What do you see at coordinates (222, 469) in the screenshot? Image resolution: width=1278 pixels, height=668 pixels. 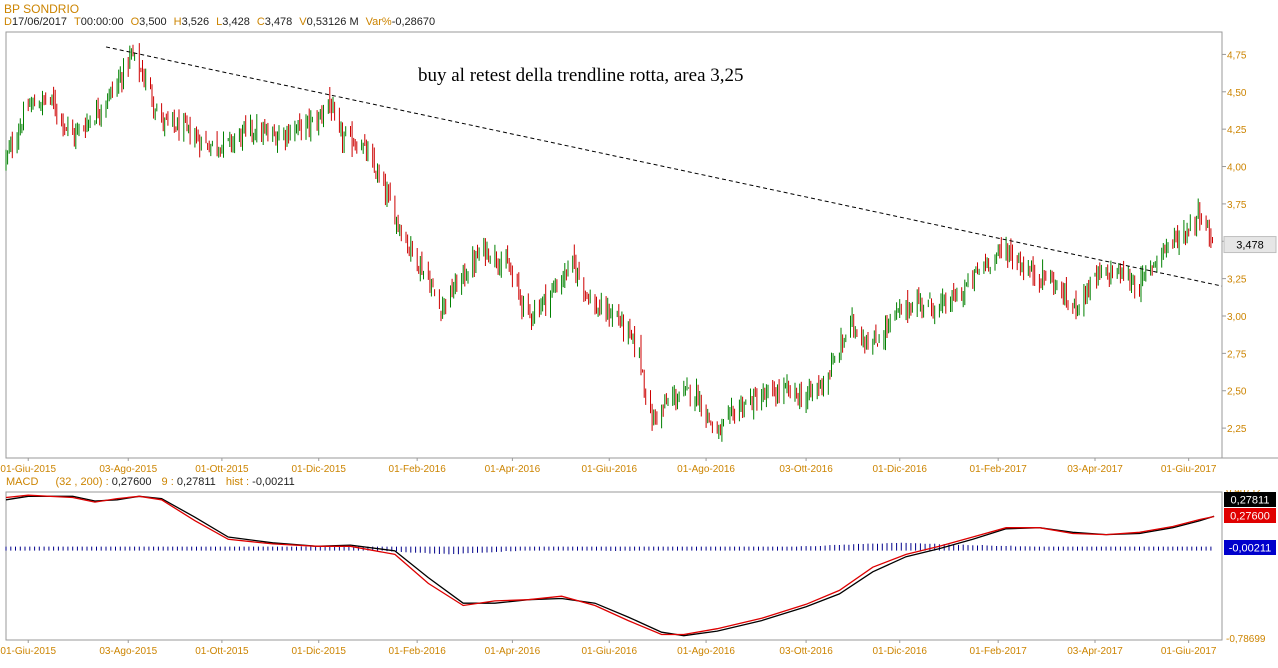 I see `x-tick-label: 01-Ott-2015` at bounding box center [222, 469].